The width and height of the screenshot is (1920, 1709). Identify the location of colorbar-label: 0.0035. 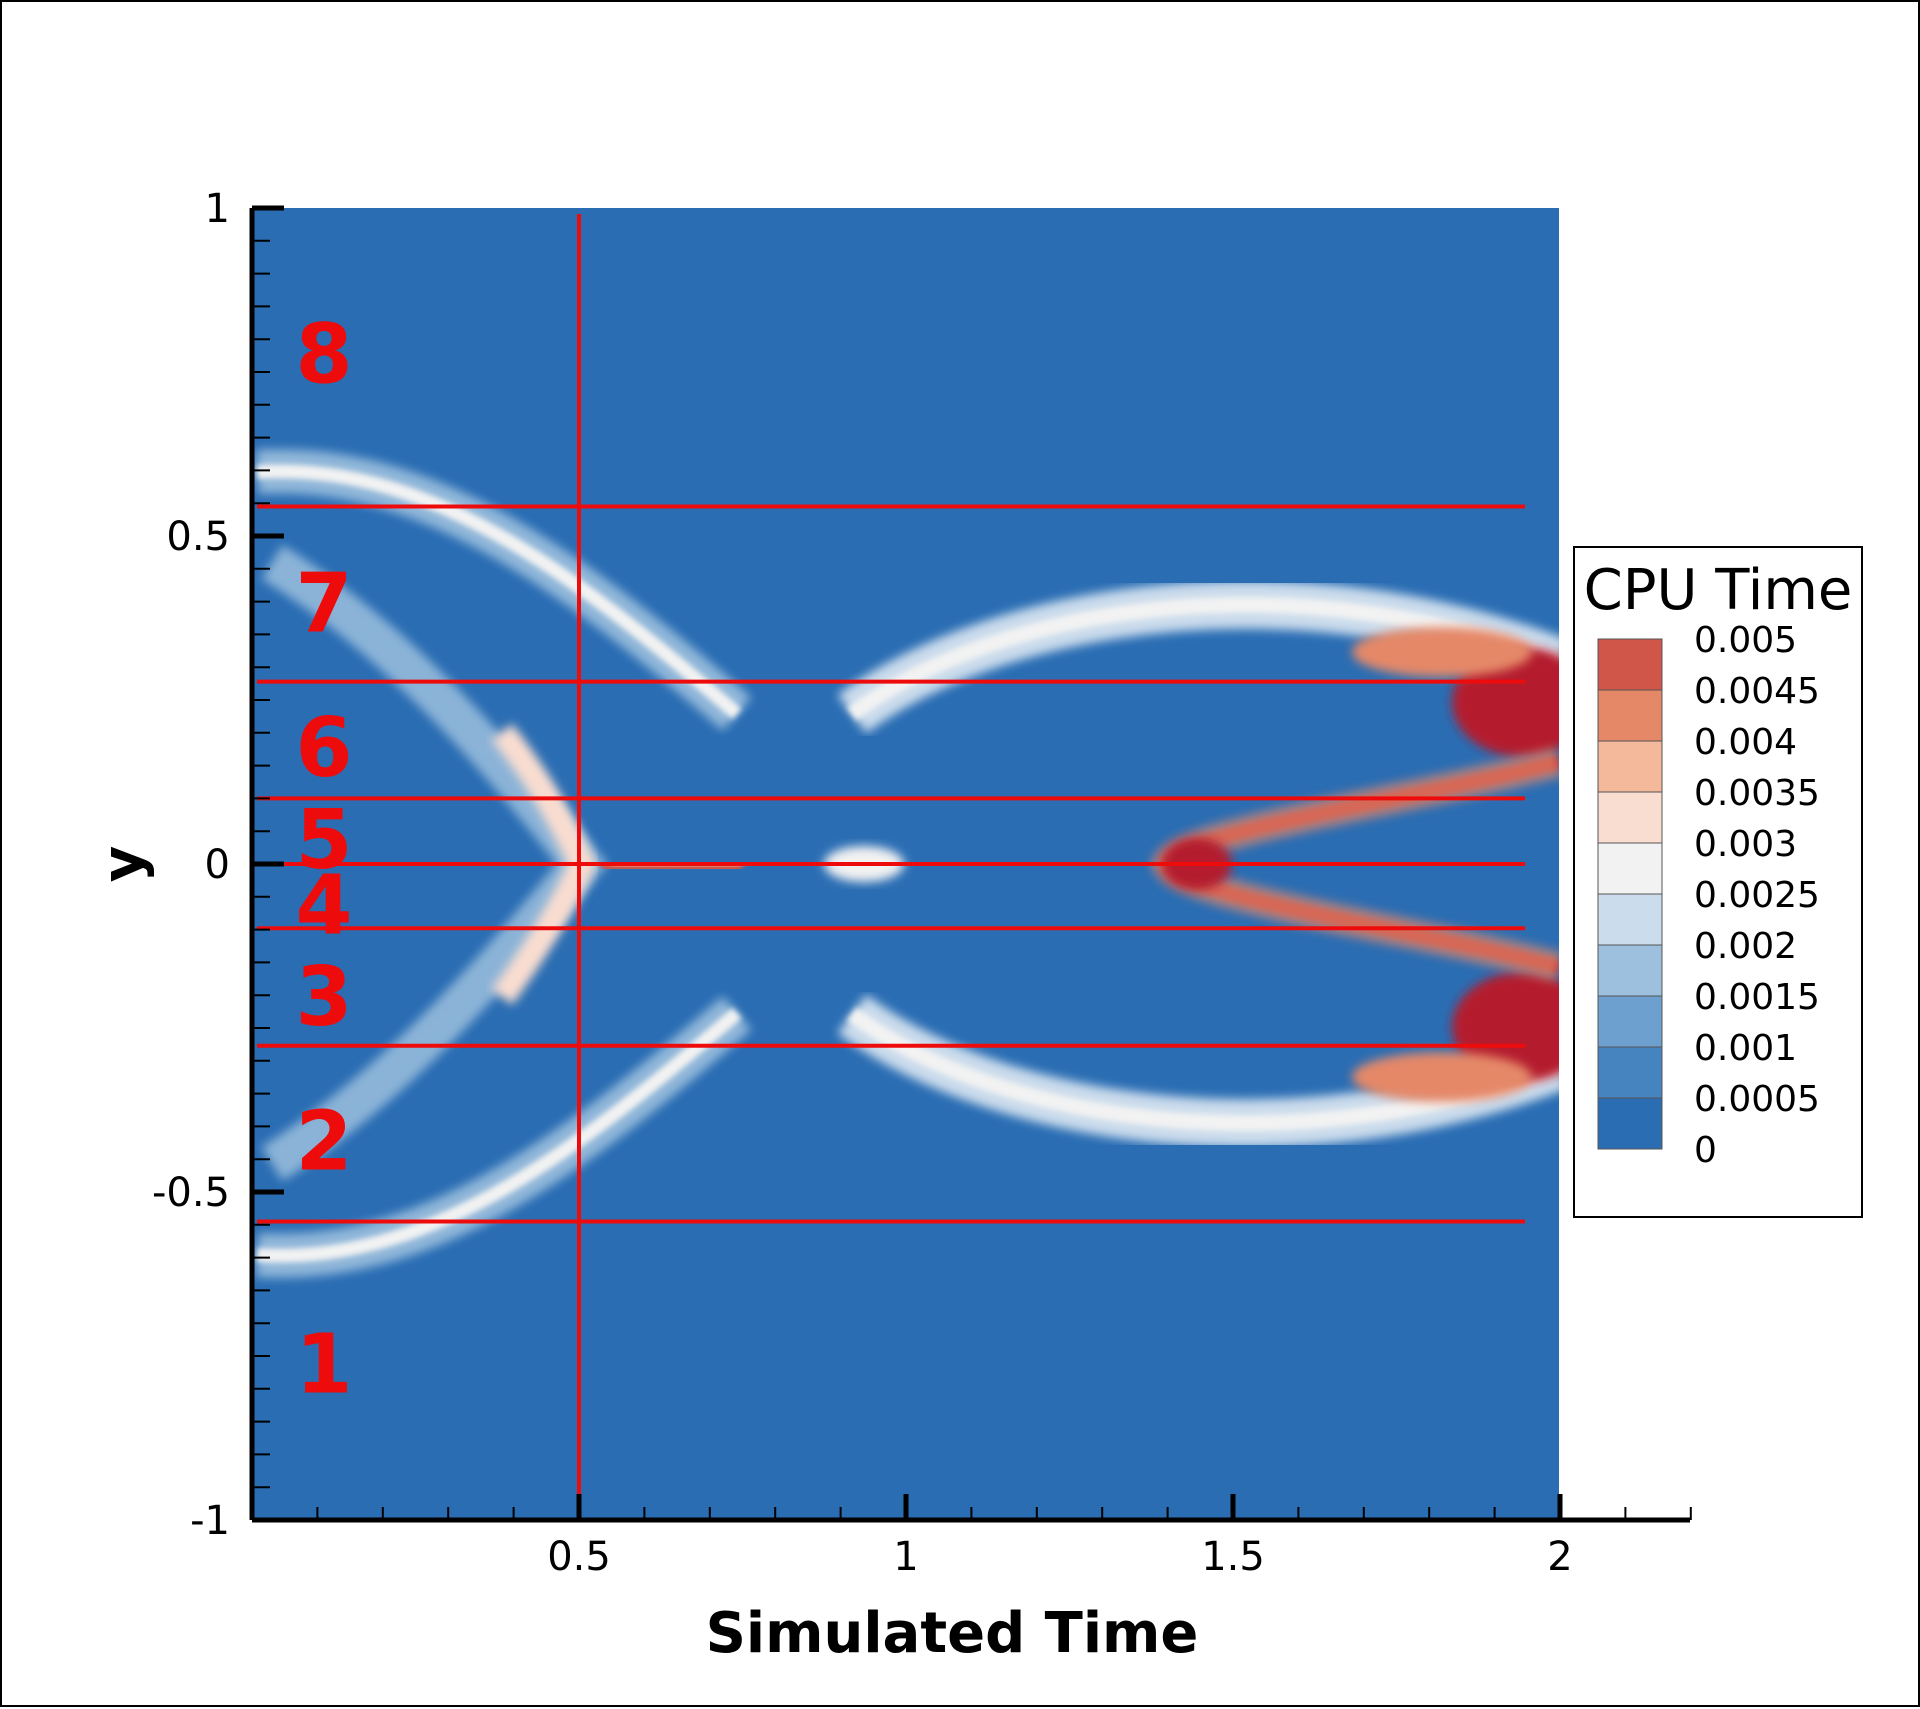
(1757, 793).